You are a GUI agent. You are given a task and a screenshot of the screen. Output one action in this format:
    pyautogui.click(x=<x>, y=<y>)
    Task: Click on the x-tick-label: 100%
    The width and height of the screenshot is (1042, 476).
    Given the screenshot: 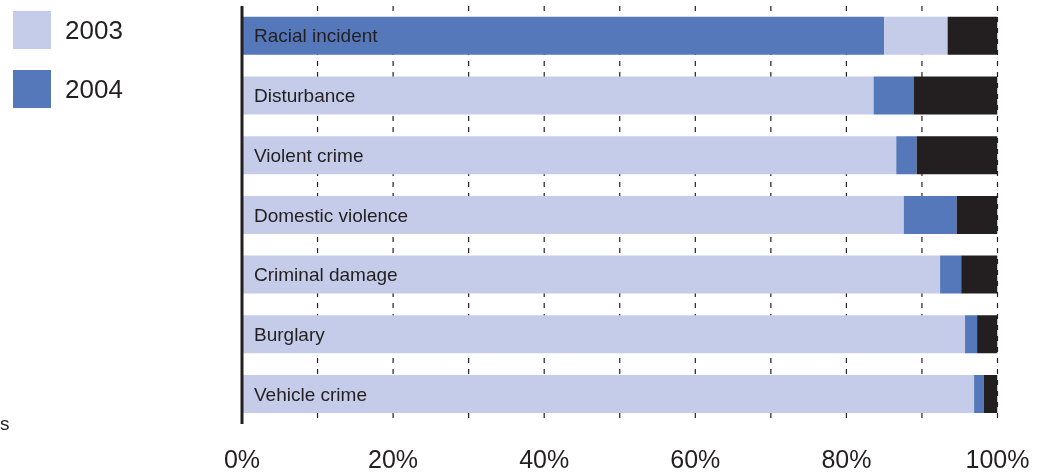 What is the action you would take?
    pyautogui.click(x=997, y=459)
    